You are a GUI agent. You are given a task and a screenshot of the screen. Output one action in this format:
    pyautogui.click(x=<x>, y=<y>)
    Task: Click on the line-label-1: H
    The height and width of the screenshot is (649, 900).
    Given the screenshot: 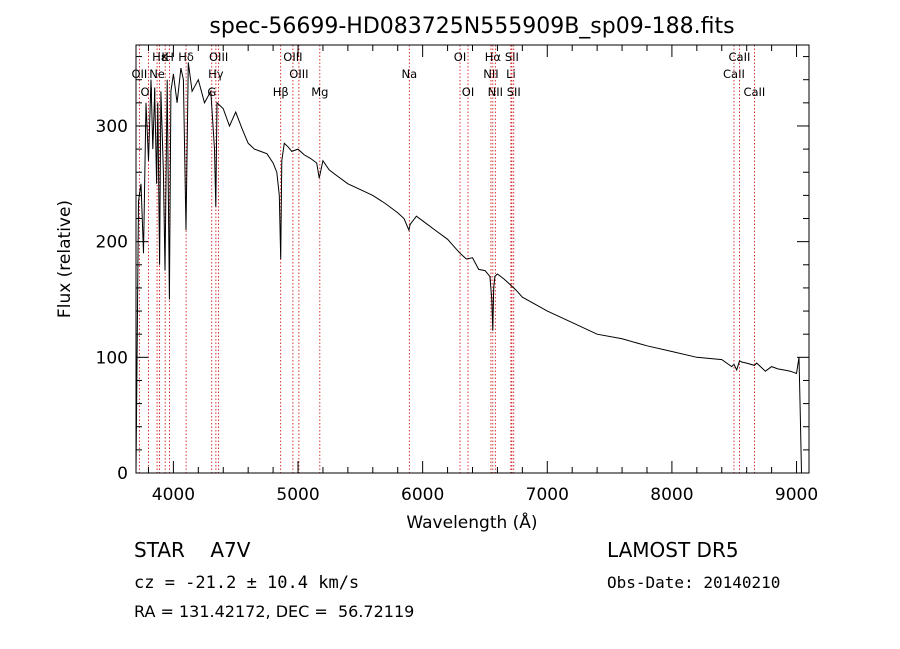 What is the action you would take?
    pyautogui.click(x=169, y=57)
    